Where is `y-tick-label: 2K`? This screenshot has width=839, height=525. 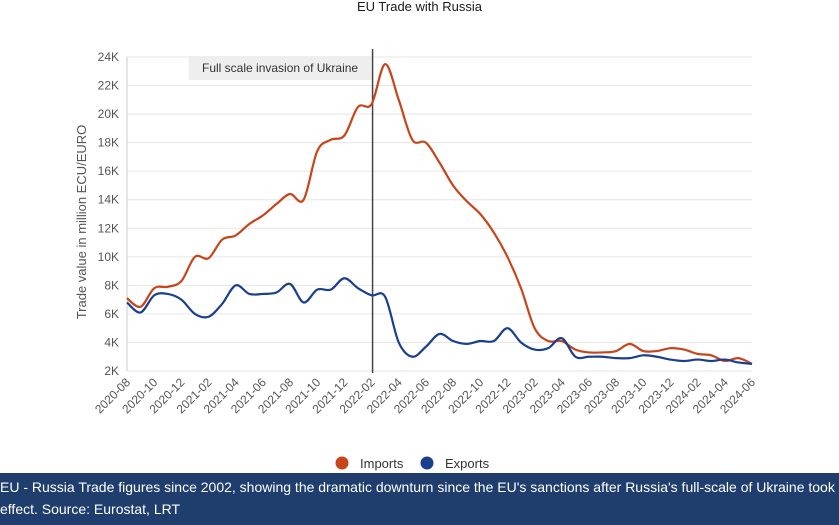
y-tick-label: 2K is located at coordinates (111, 371).